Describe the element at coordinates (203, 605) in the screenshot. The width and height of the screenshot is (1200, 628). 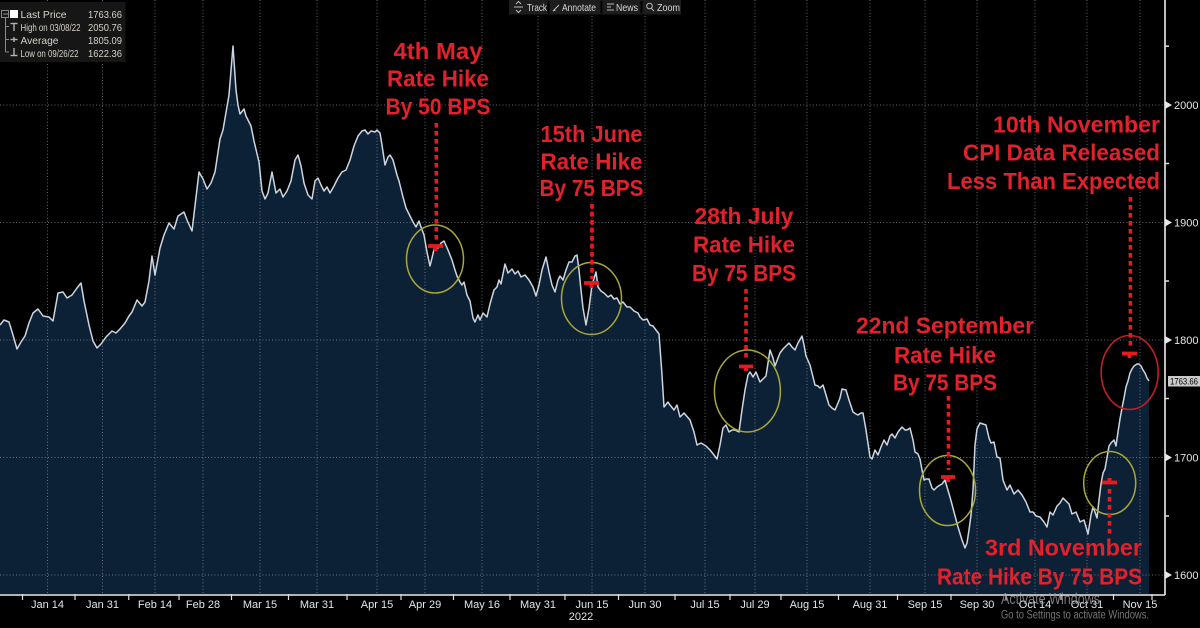
I see `svg-text: Feb 28` at that location.